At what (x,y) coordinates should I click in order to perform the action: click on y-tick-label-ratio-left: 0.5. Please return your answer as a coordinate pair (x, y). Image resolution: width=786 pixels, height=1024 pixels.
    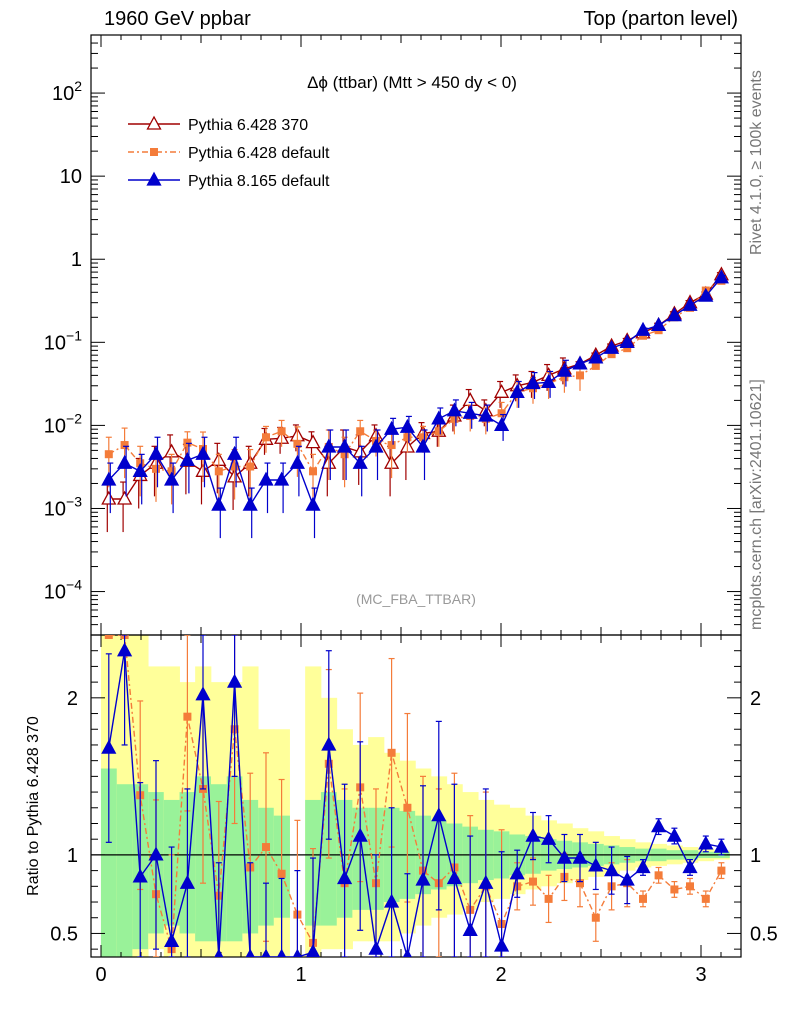
    Looking at the image, I should click on (64, 934).